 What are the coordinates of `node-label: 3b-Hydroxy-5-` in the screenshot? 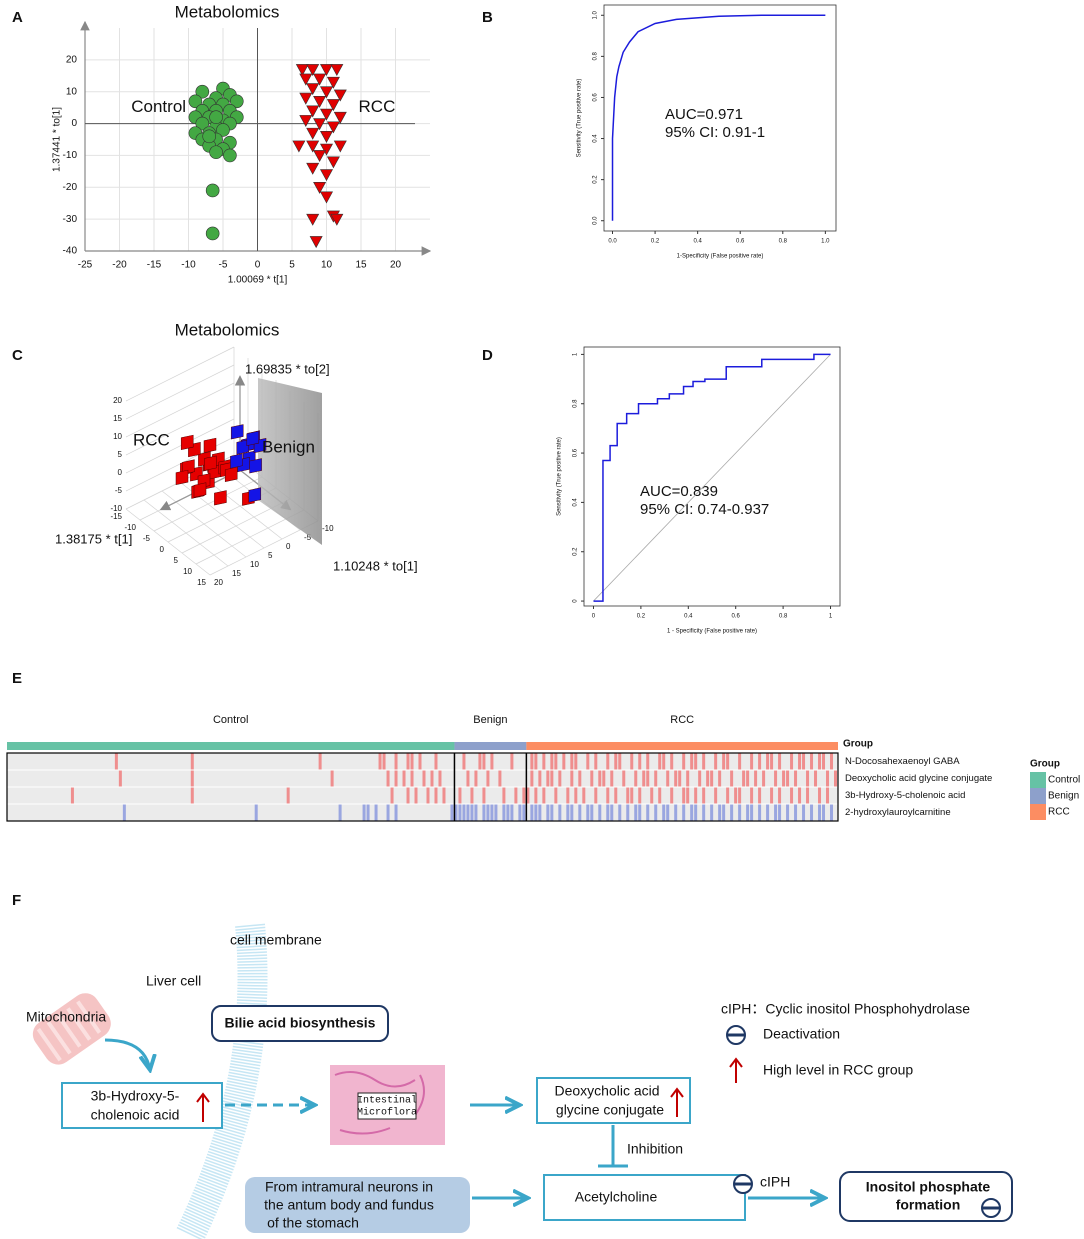 It's located at (135, 1096).